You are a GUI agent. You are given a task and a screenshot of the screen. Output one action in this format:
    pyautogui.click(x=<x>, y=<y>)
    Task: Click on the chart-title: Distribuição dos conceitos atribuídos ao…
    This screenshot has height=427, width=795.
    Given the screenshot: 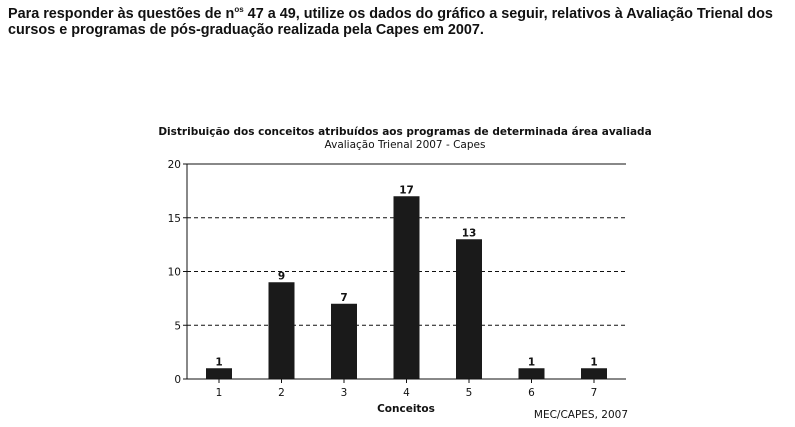 What is the action you would take?
    pyautogui.click(x=404, y=132)
    